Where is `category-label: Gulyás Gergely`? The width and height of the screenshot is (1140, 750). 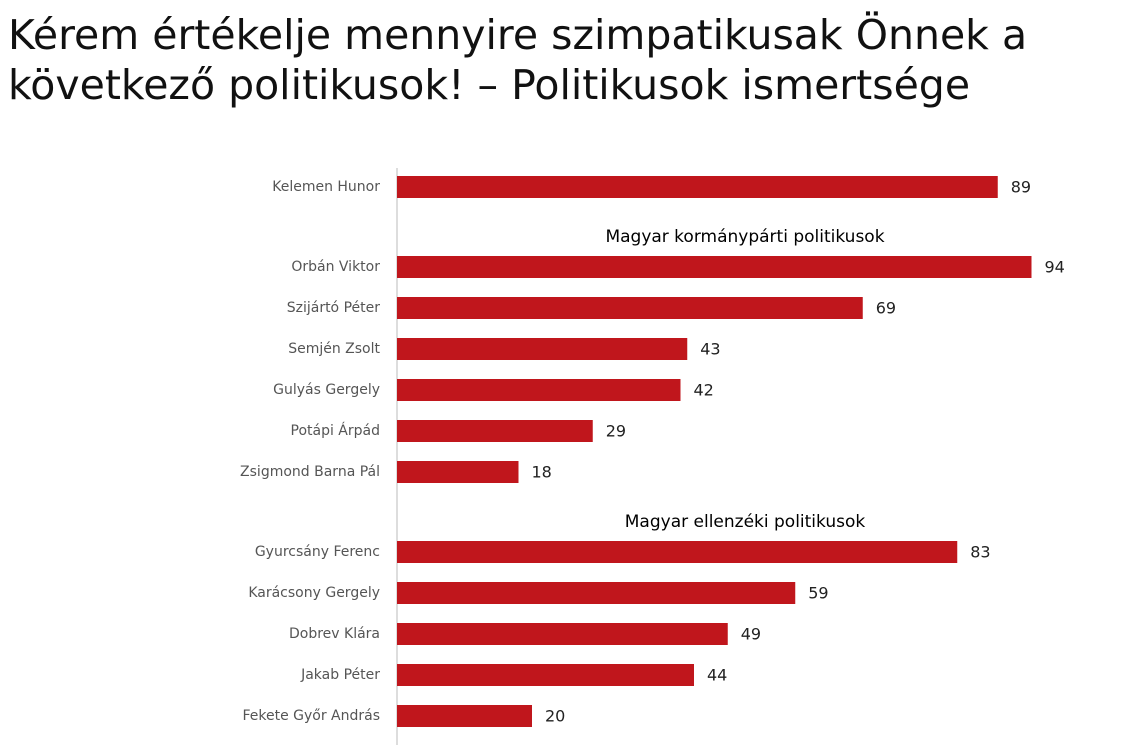
category-label: Gulyás Gergely is located at coordinates (326, 390).